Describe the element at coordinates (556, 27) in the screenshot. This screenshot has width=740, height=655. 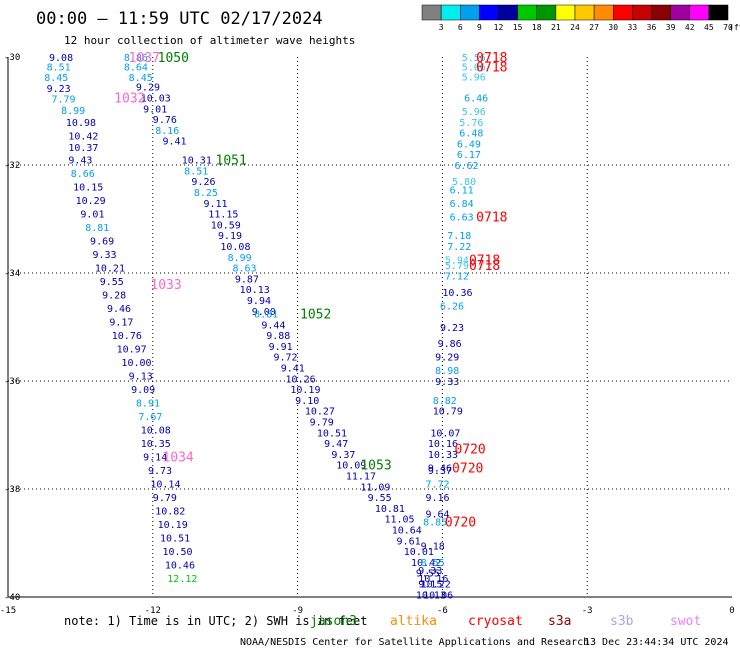
I see `scale-label: 21` at that location.